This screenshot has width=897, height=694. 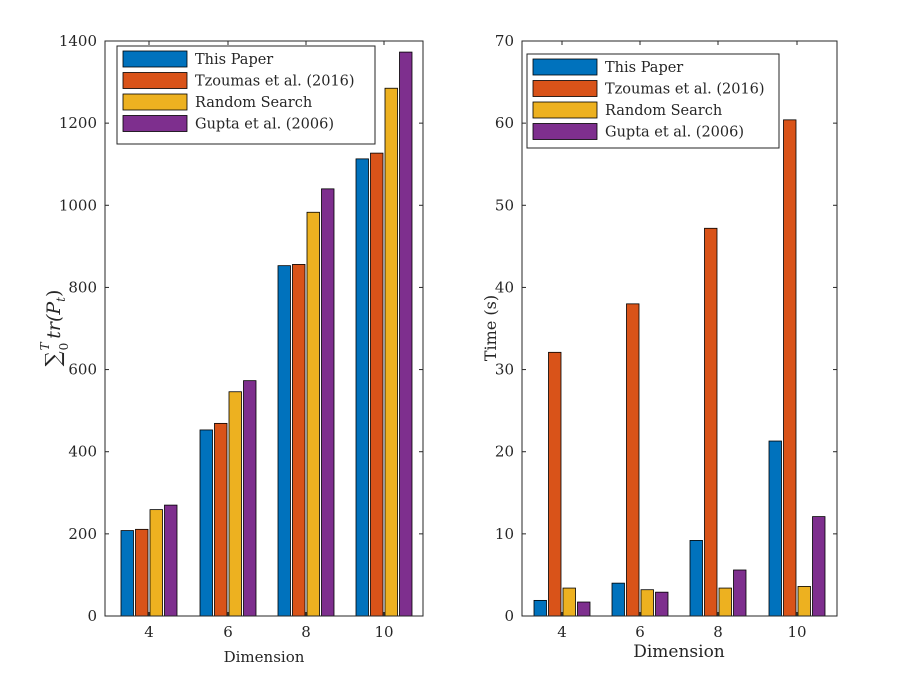 I want to click on left-ytick-label: 1200, so click(x=78, y=123).